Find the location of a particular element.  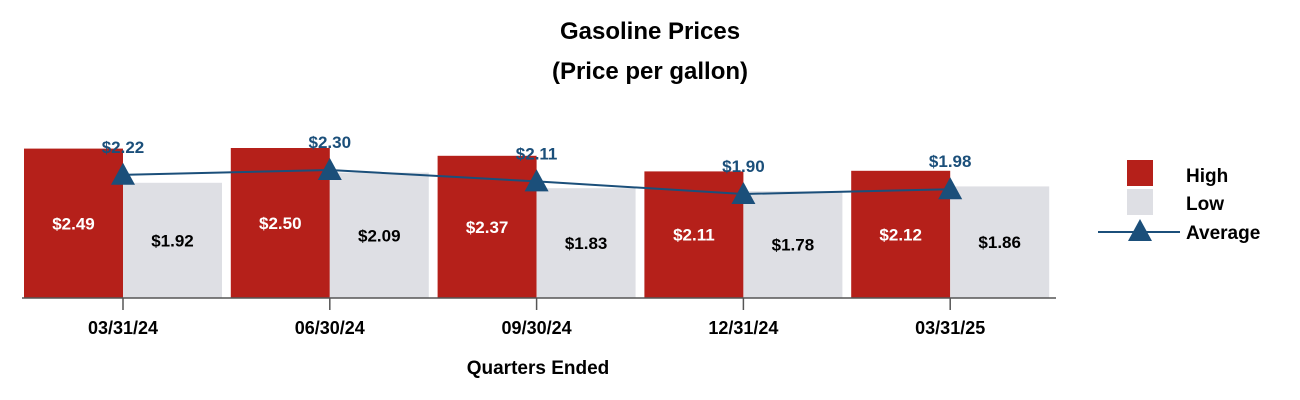

bar-low-label-1: $2.09 is located at coordinates (379, 235).